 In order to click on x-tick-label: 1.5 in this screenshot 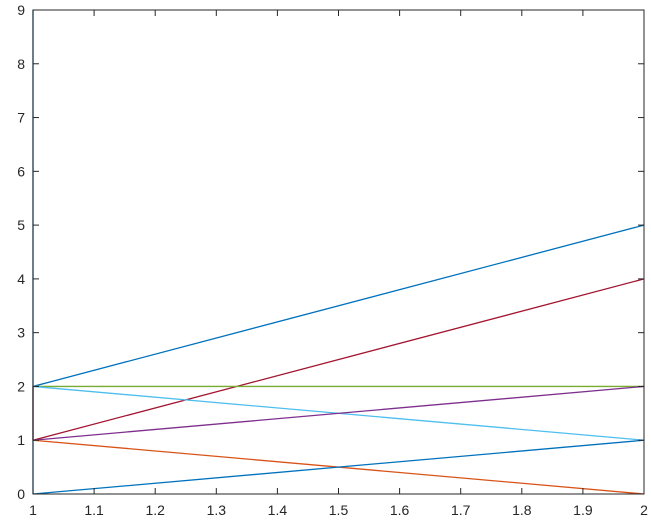, I will do `click(339, 510)`.